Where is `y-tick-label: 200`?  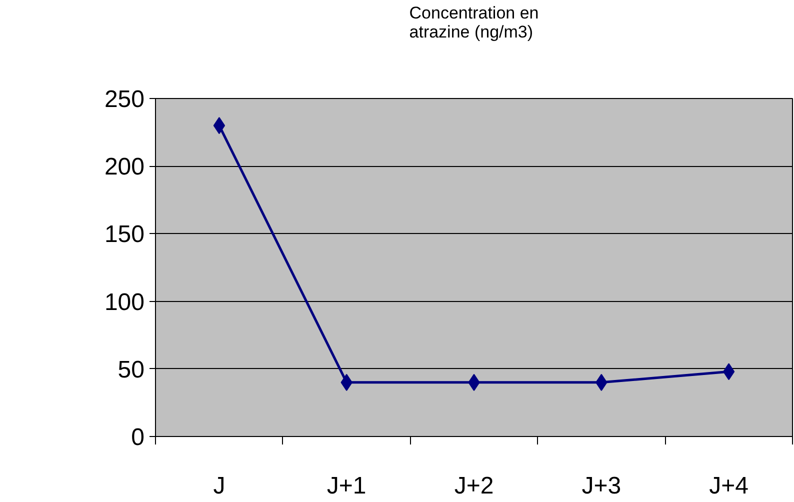 y-tick-label: 200 is located at coordinates (124, 167).